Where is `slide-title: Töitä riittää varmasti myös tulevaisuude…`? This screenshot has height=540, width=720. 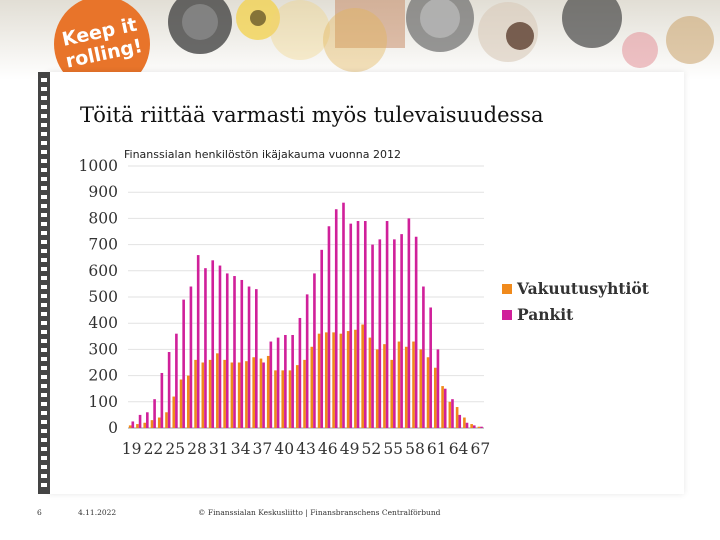 slide-title: Töitä riittää varmasti myös tulevaisuude… is located at coordinates (312, 115).